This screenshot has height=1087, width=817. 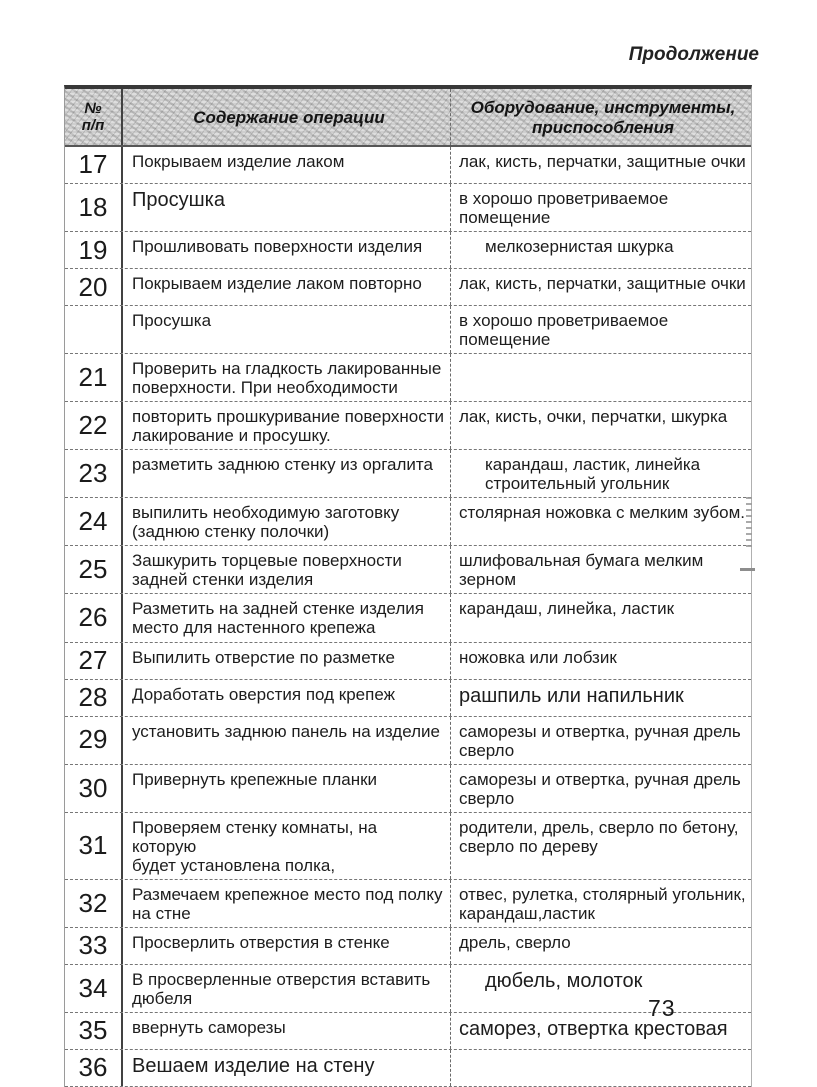 I want to click on row-number: 29, so click(x=94, y=740).